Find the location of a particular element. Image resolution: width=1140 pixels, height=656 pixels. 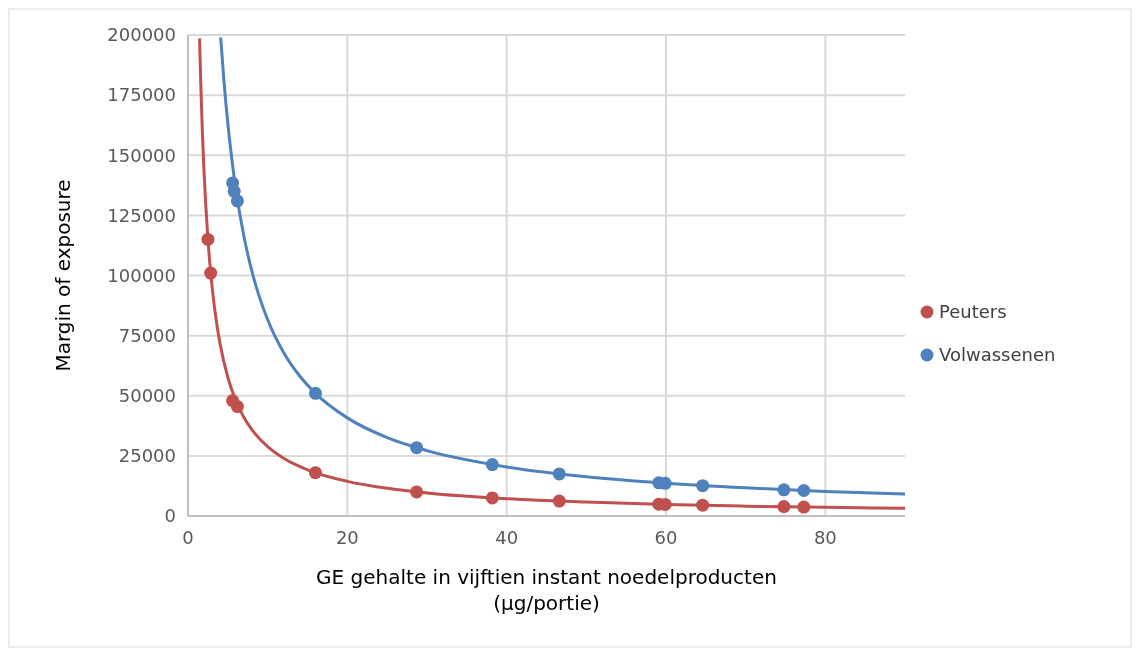

y-tick-label: 125000 is located at coordinates (141, 215).